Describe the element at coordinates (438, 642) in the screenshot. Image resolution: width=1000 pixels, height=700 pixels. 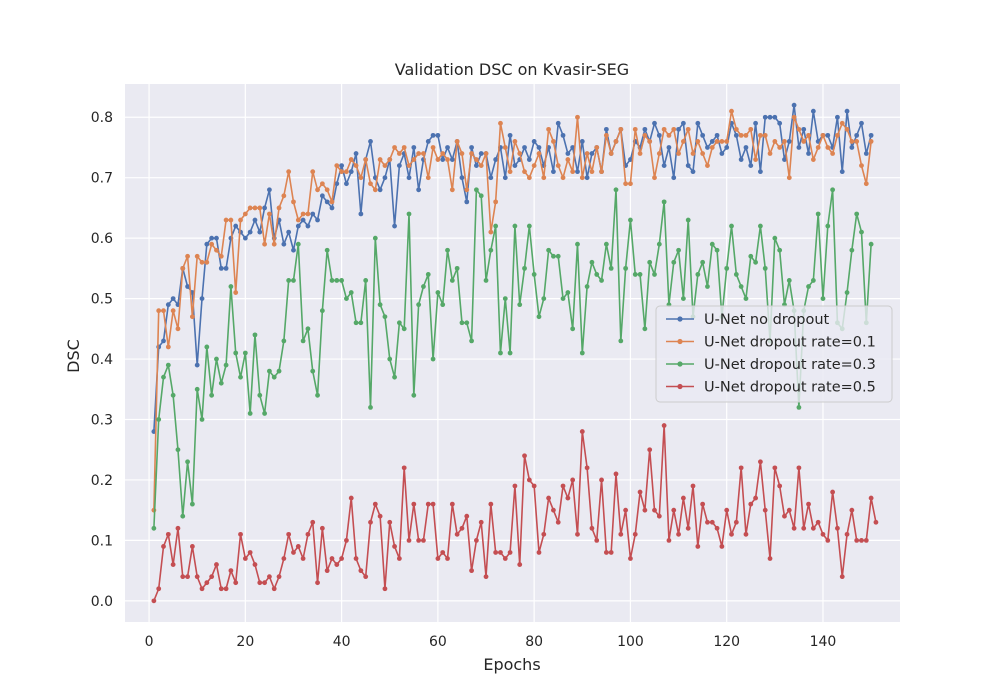
I see `x-tick-label: 60` at that location.